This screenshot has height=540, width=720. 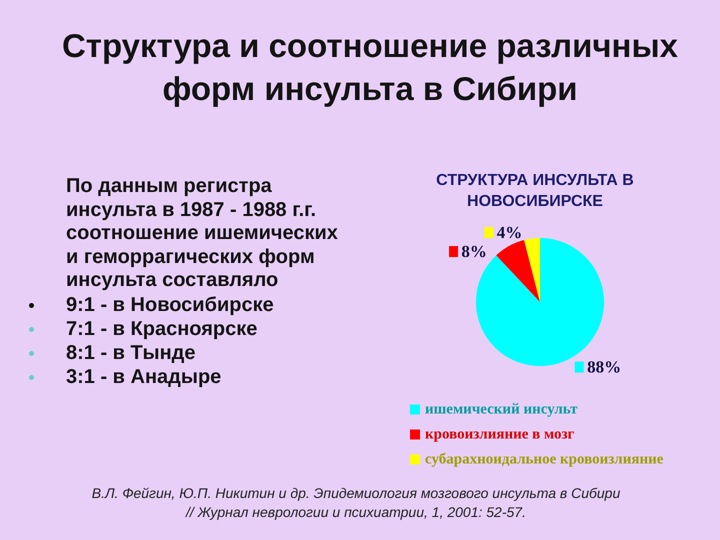 I want to click on text: В.Л. Фейгин, Ю.П. Никитин и др. Эпидемиология мозгового инсульта в Сибири // Журнал неврологии и психиатрии, 1, 2001: 52-57., so click(x=356, y=503).